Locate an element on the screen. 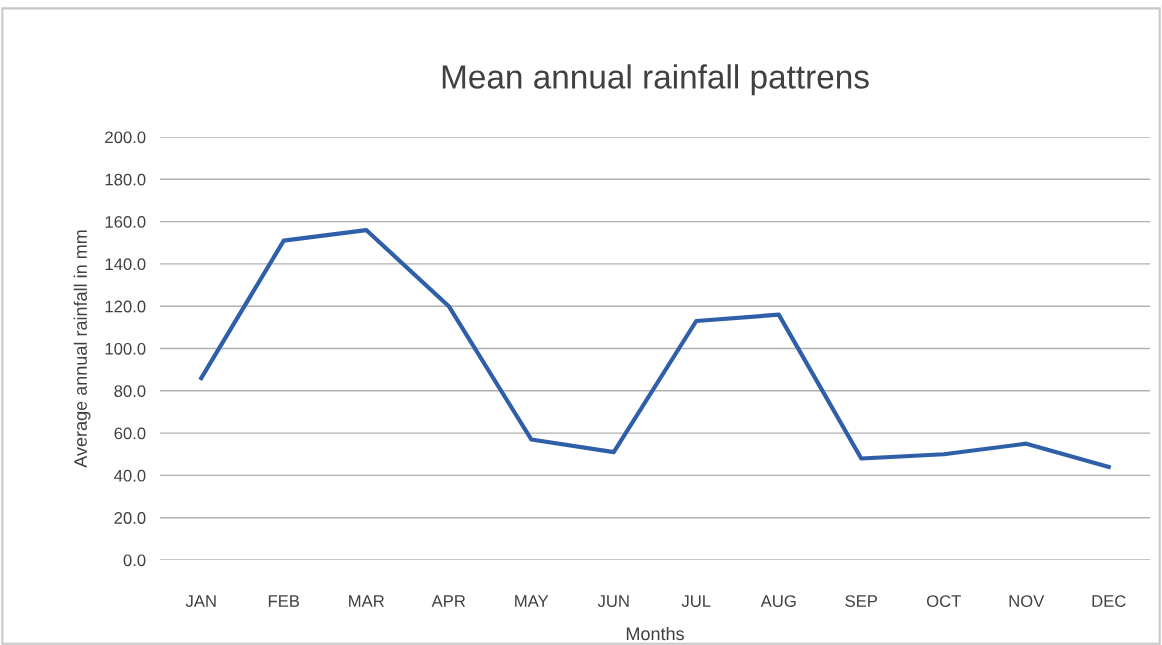 This screenshot has width=1162, height=645. x-tick-label: FEB is located at coordinates (284, 601).